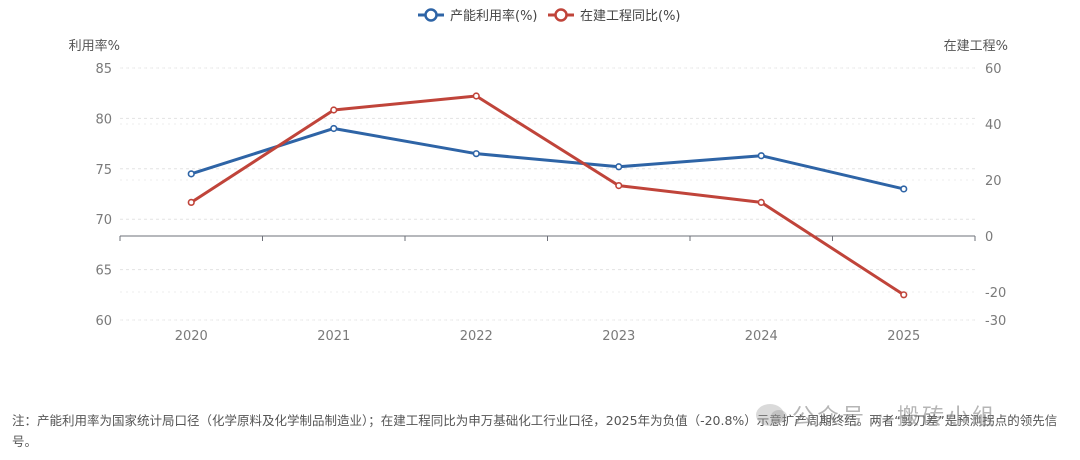 This screenshot has width=1080, height=460. I want to click on right-axis-tick-label: 60, so click(993, 69).